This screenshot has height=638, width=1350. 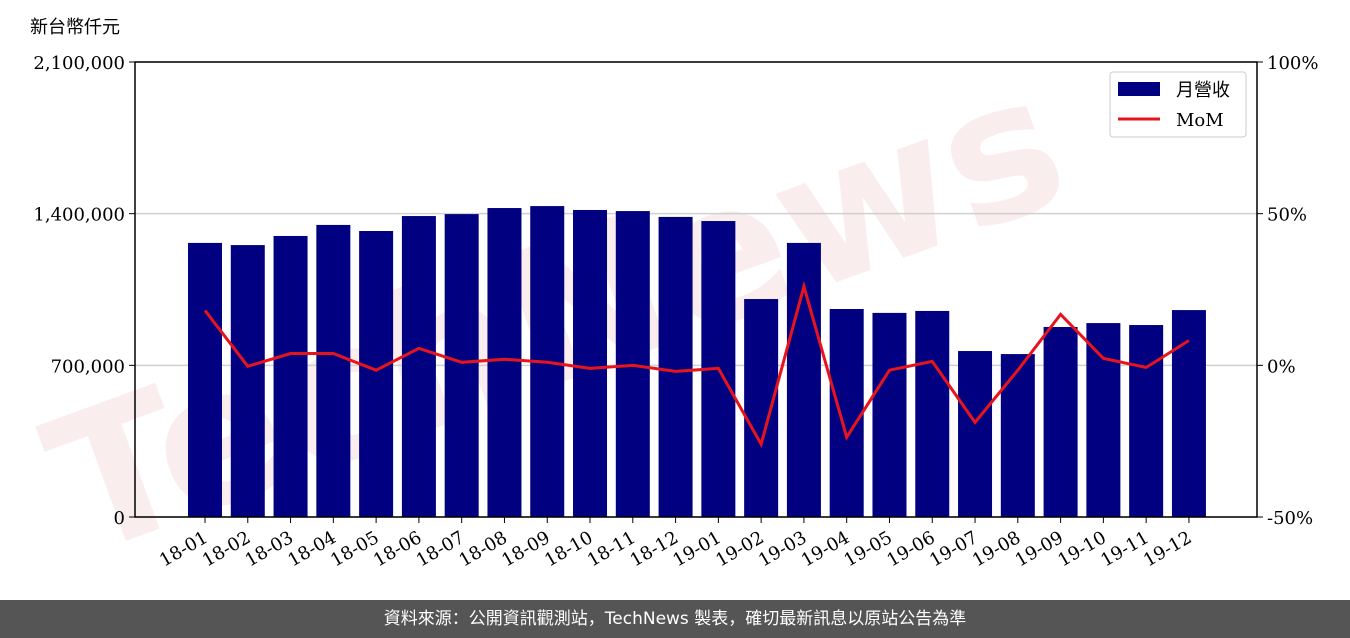 What do you see at coordinates (1124, 549) in the screenshot?
I see `x-tick-label: 19-11` at bounding box center [1124, 549].